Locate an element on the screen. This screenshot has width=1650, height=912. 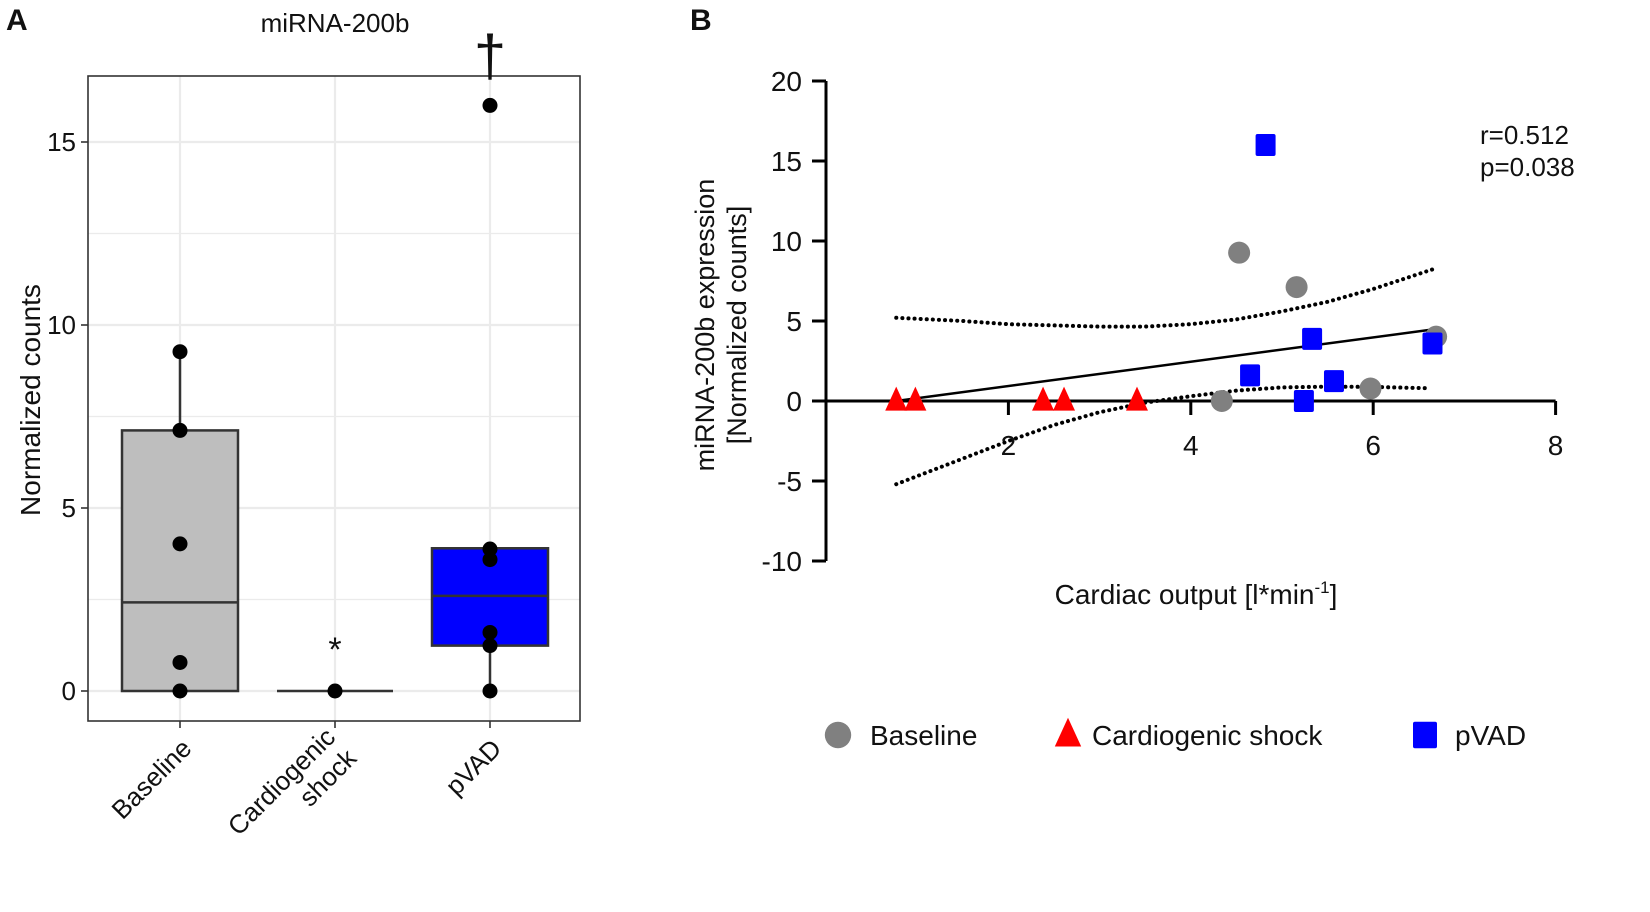
y-tick-label: -10 is located at coordinates (782, 561).